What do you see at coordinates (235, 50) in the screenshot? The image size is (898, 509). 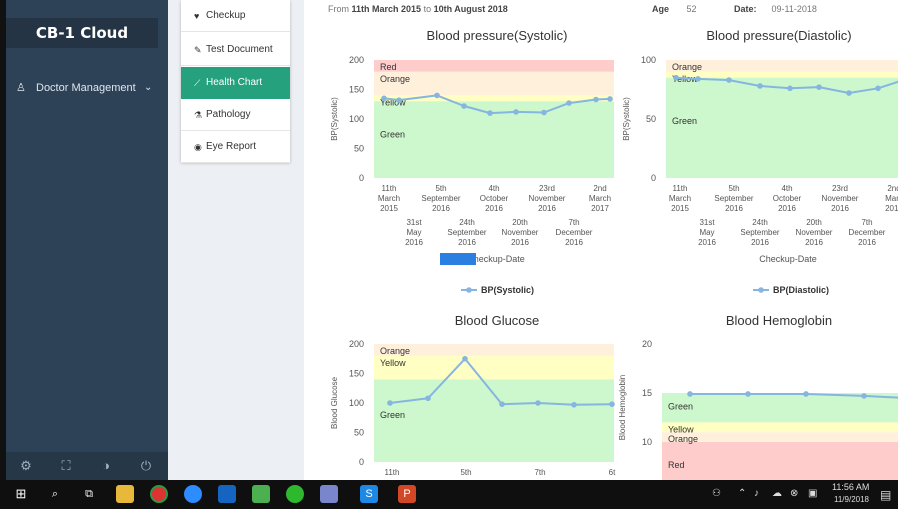 I see `menu-item-test-document: ✎ Test Document` at bounding box center [235, 50].